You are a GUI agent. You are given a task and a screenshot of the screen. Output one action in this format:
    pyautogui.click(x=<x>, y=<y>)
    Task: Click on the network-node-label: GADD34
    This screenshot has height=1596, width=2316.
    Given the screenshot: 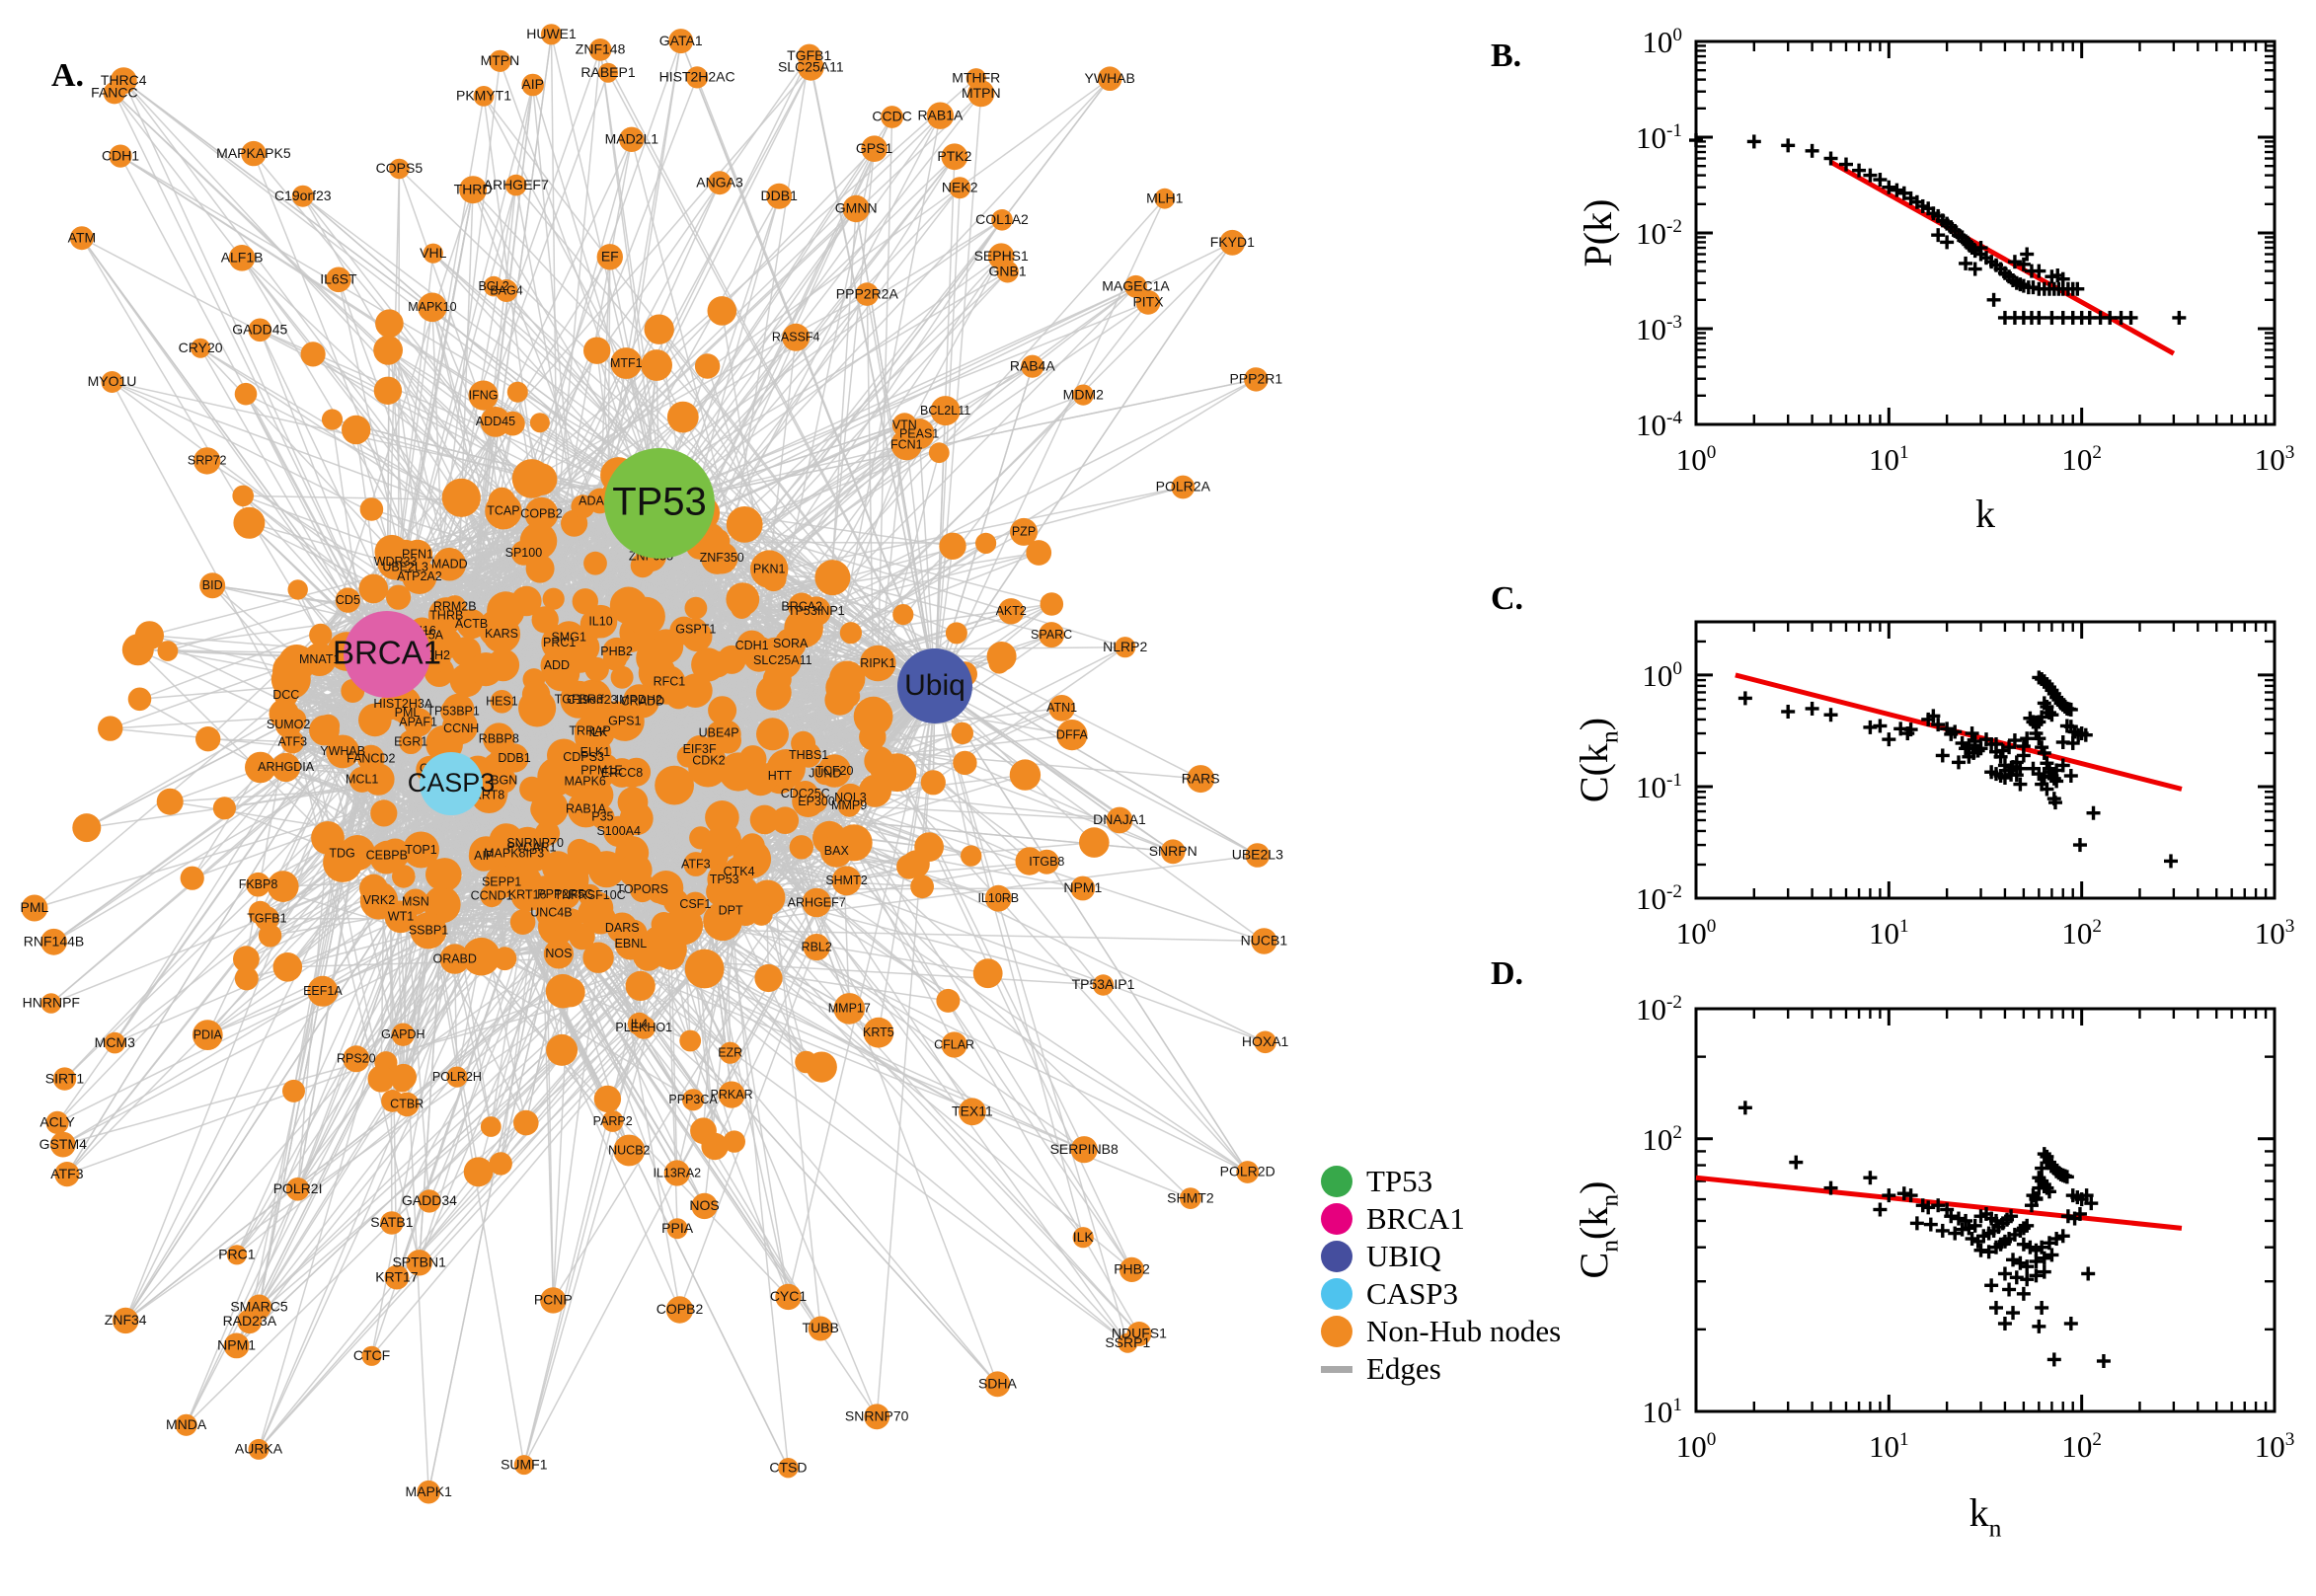 What is the action you would take?
    pyautogui.click(x=429, y=1200)
    